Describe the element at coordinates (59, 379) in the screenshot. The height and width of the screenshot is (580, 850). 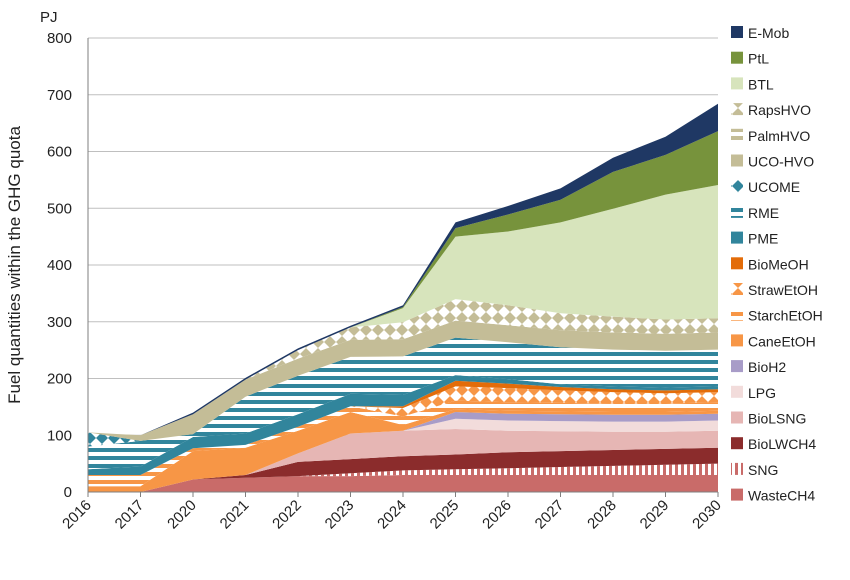
I see `y-tick-label-200: 200` at that location.